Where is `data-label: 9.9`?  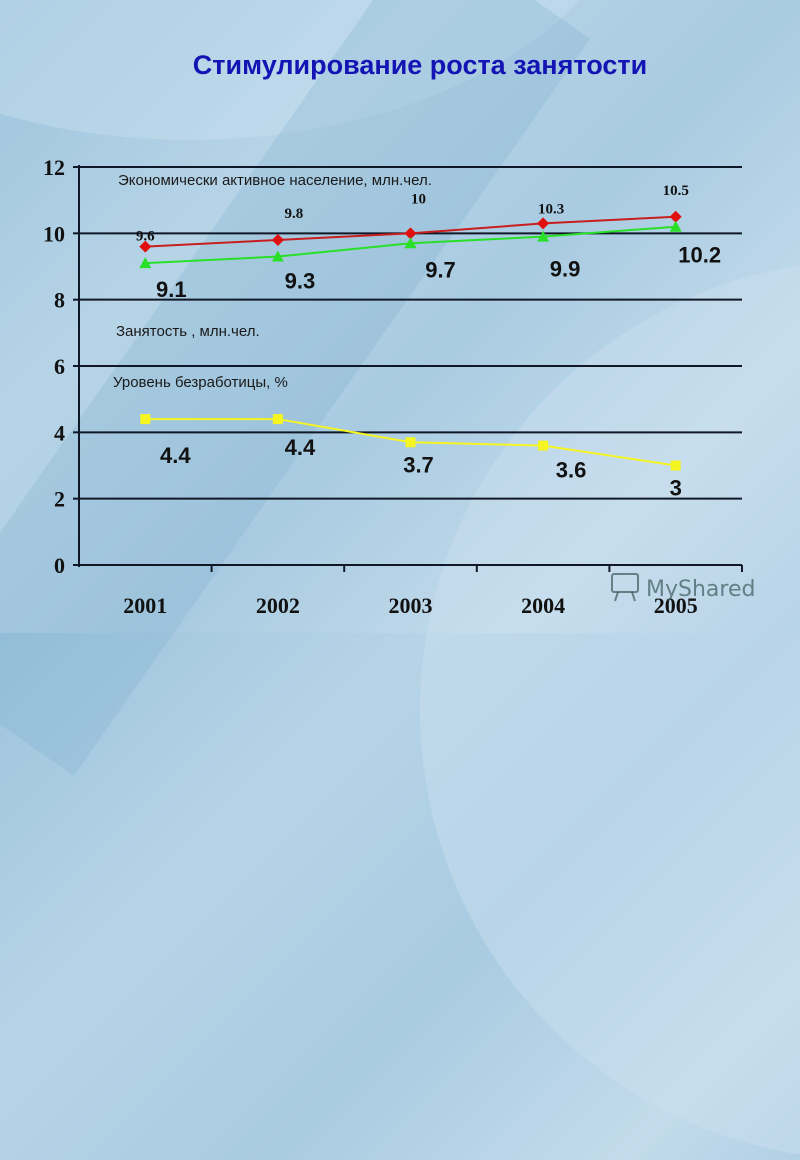 data-label: 9.9 is located at coordinates (565, 269).